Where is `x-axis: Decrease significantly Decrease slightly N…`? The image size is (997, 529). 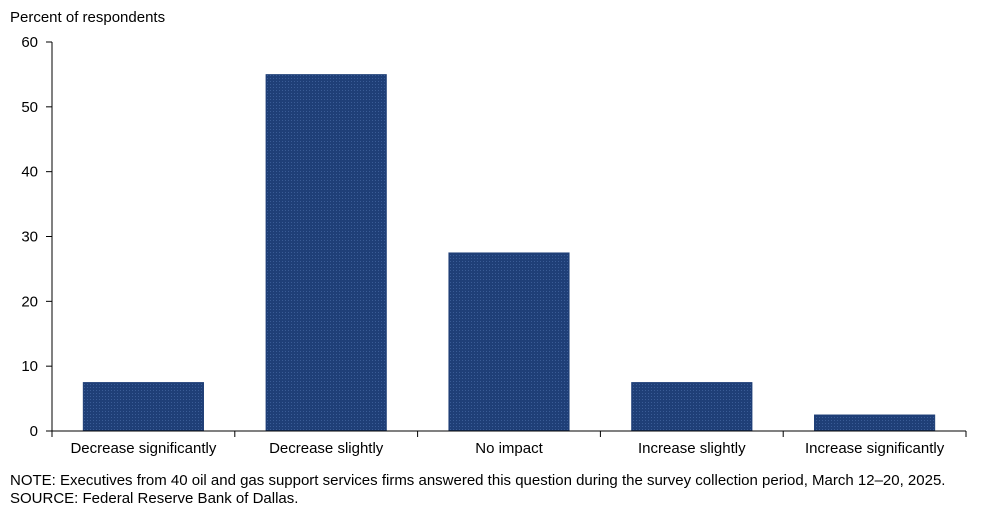
x-axis: Decrease significantly Decrease slightly N… is located at coordinates (509, 443).